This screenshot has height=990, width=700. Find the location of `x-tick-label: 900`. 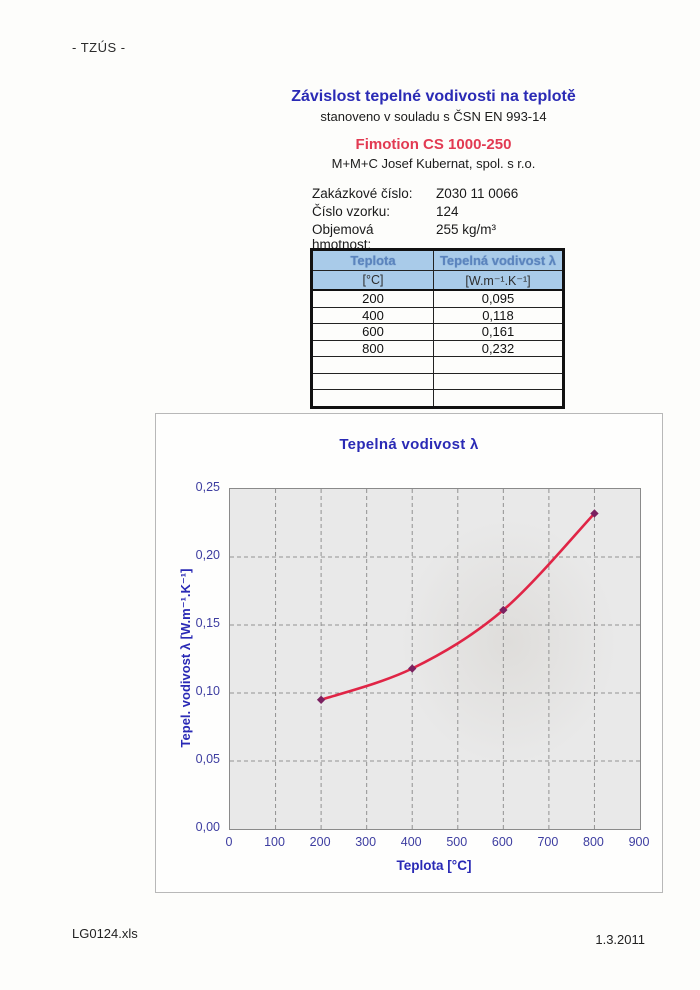

x-tick-label: 900 is located at coordinates (639, 842).